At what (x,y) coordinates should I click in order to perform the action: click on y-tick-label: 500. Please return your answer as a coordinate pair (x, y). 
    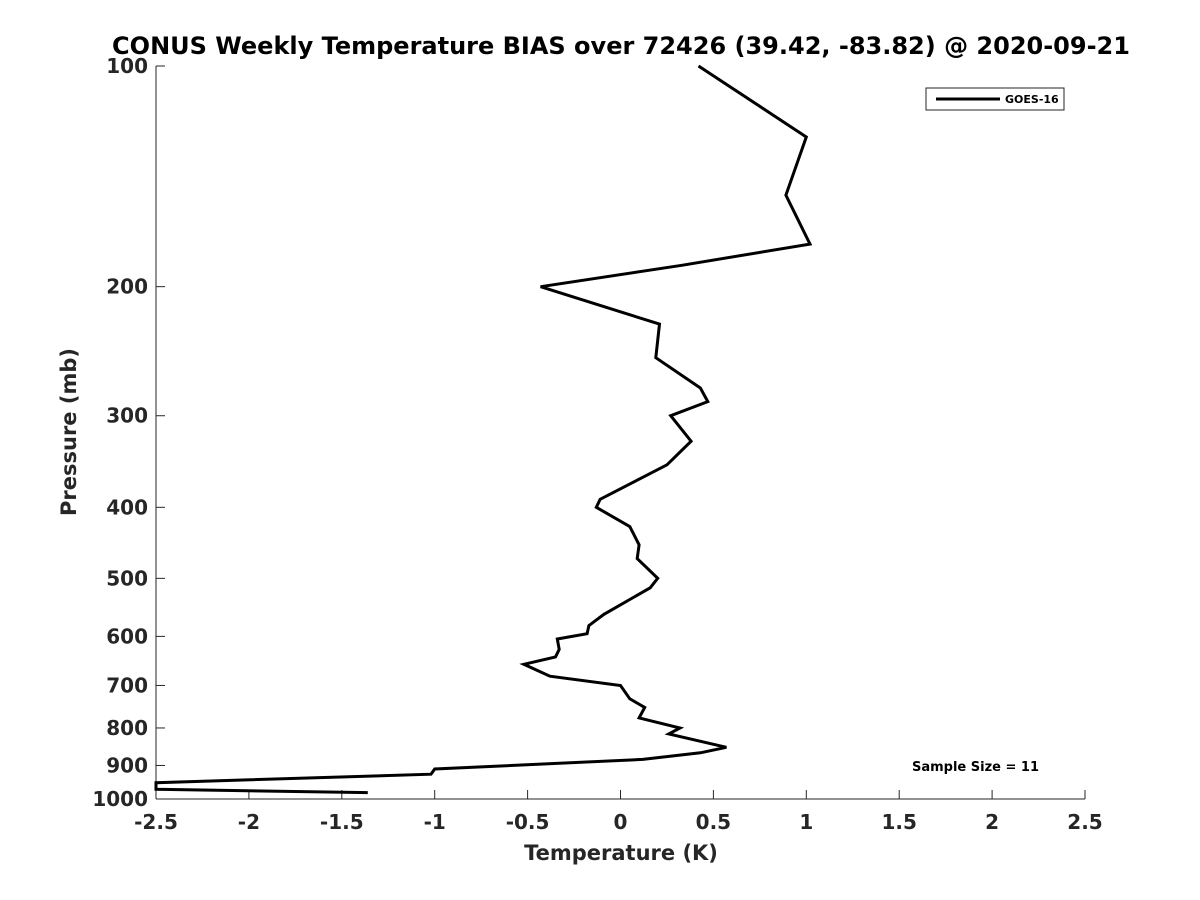
    Looking at the image, I should click on (127, 578).